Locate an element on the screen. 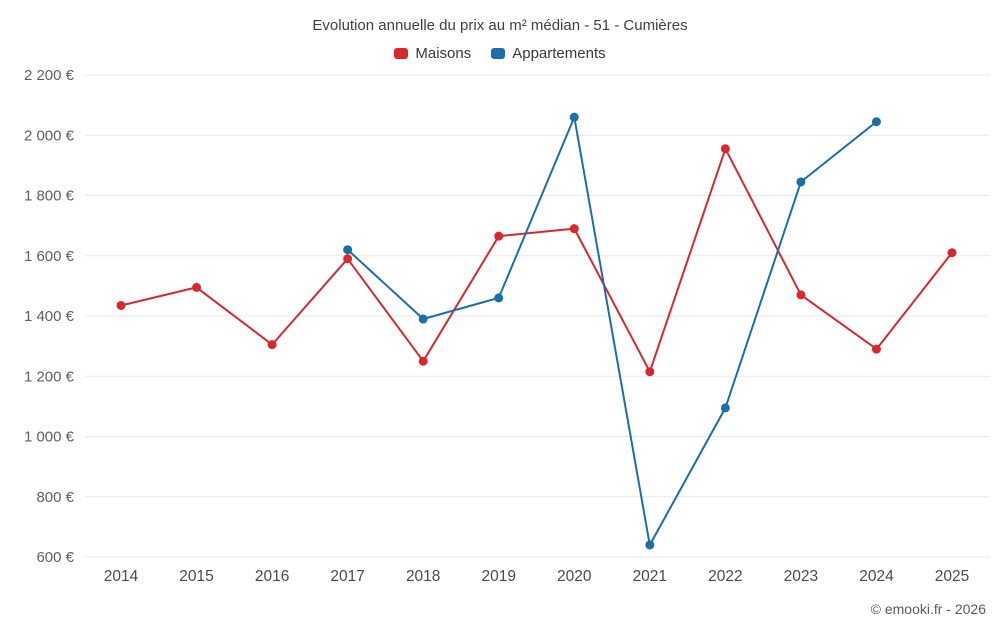 The height and width of the screenshot is (625, 1000). data-point-maisons-2015 is located at coordinates (197, 287).